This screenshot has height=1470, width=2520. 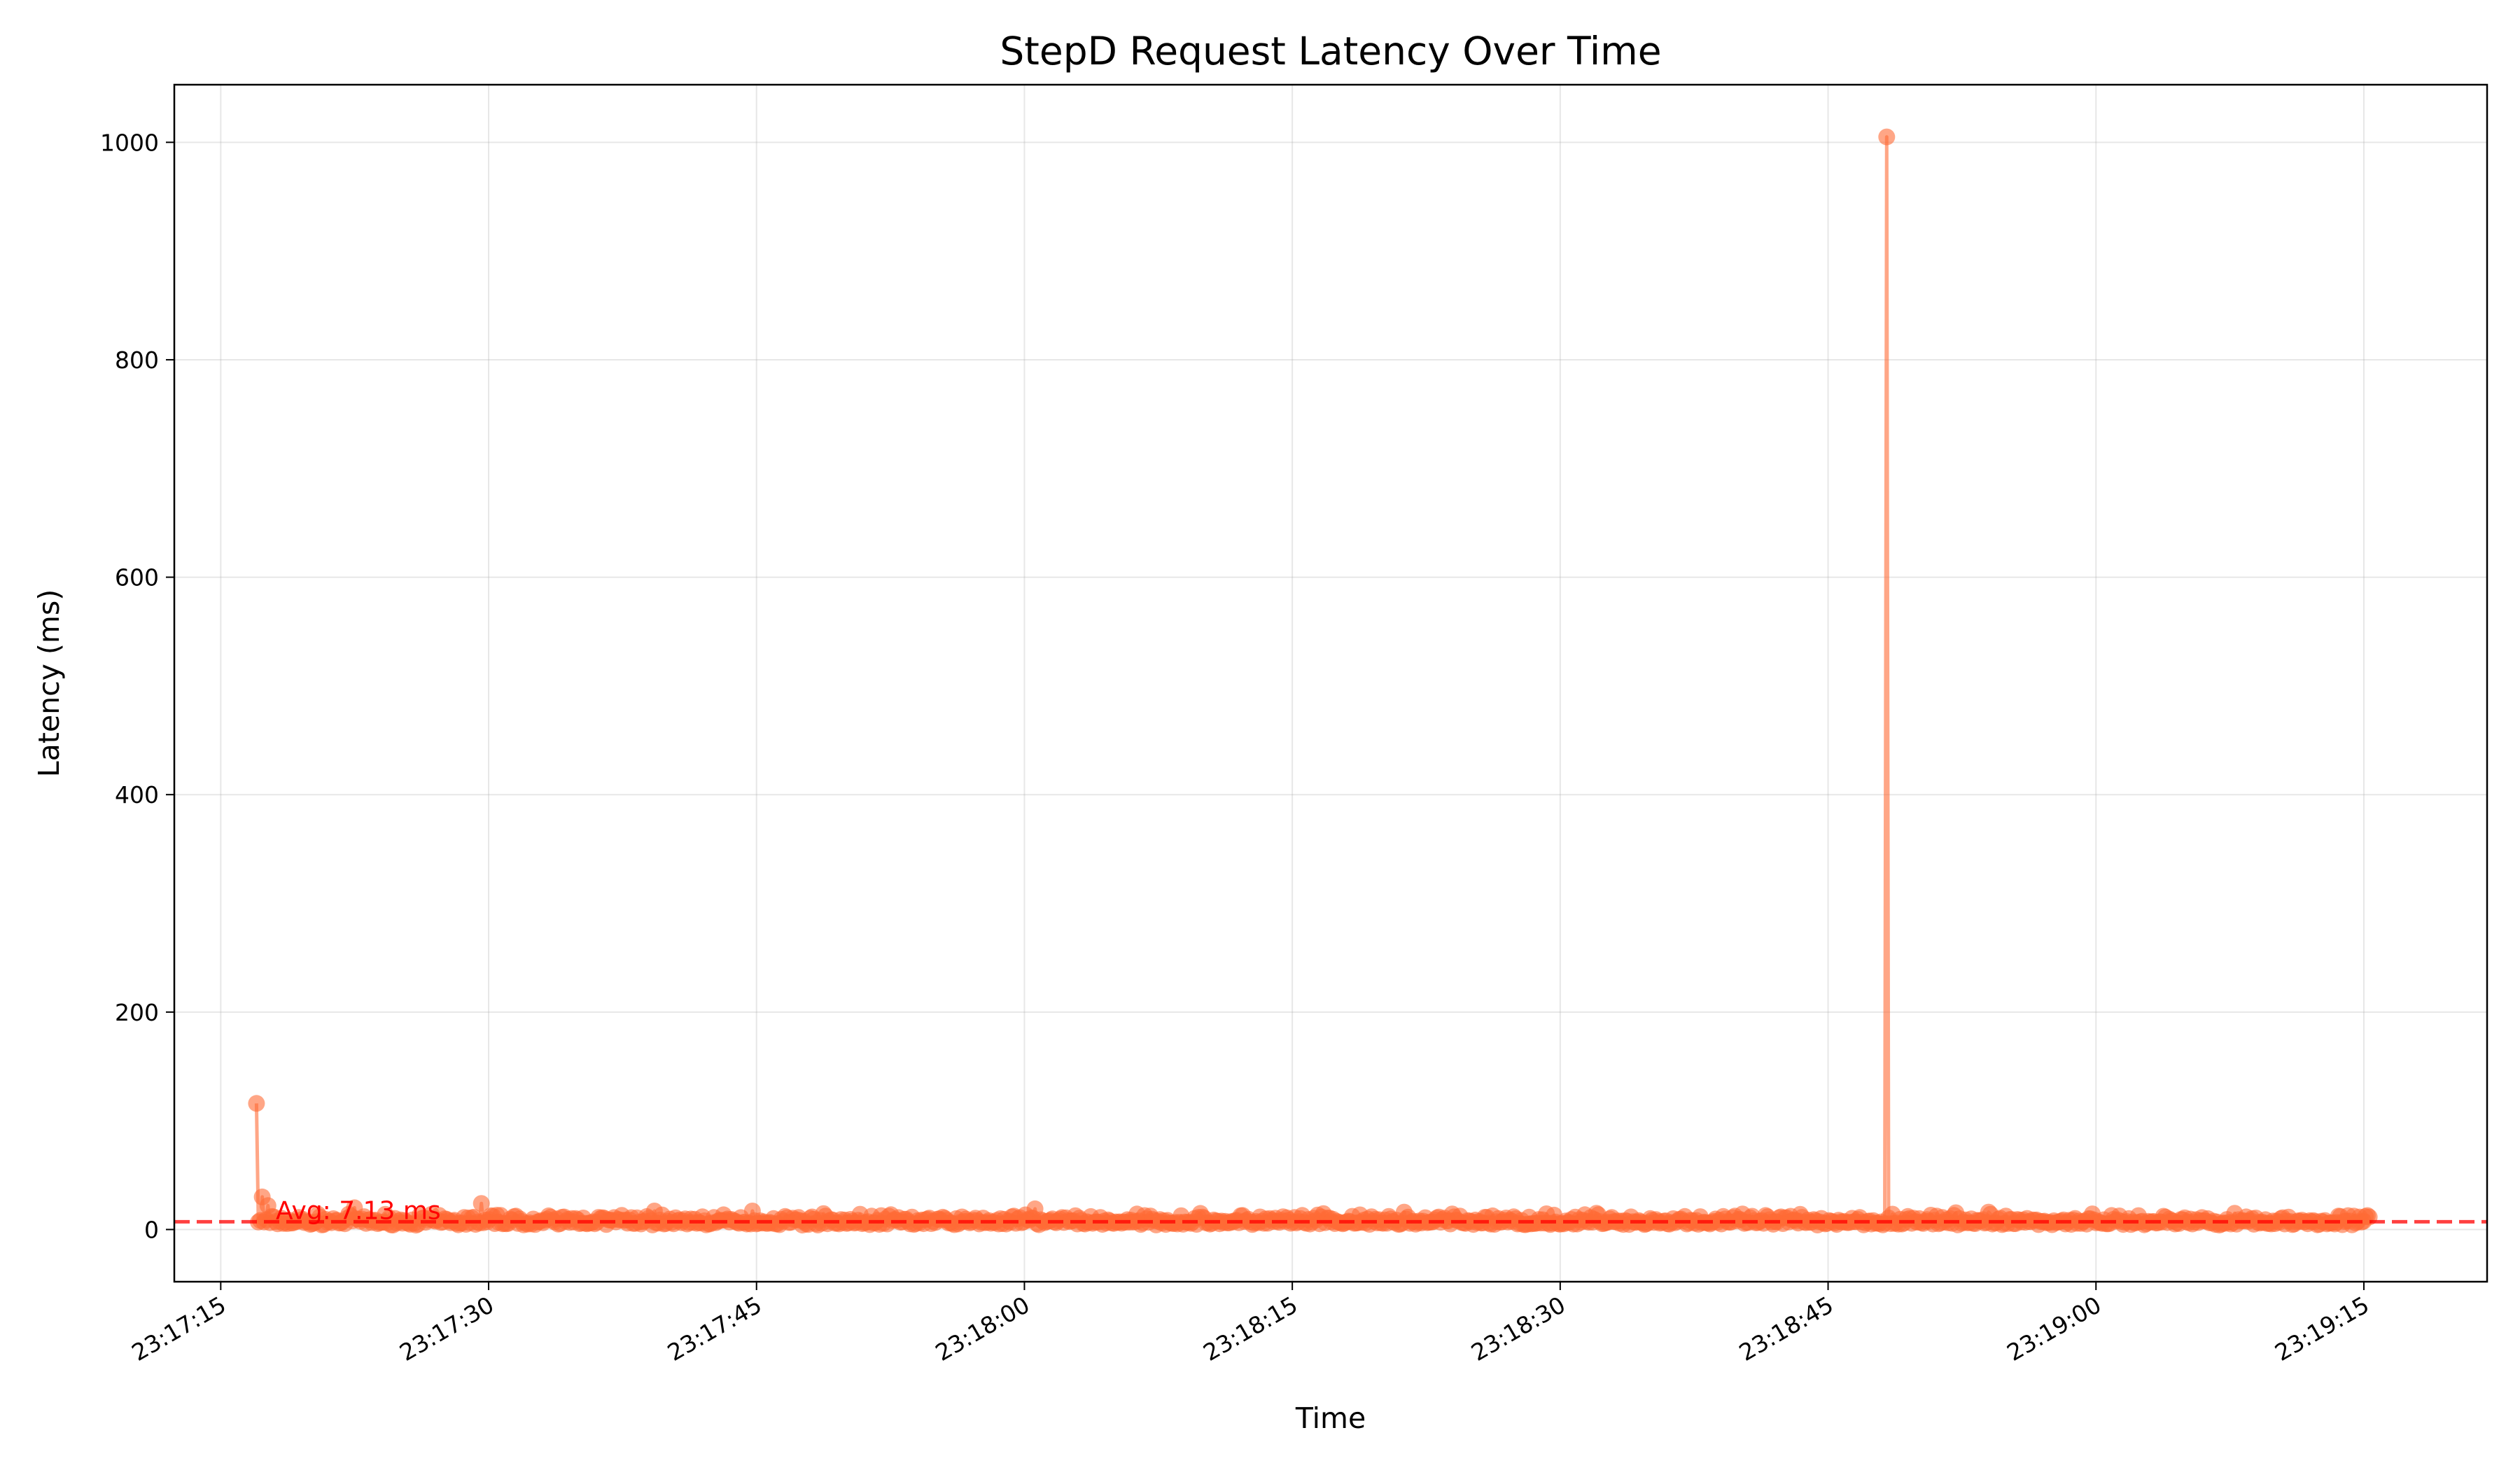 What do you see at coordinates (1330, 1418) in the screenshot?
I see `x-axis-title: Time` at bounding box center [1330, 1418].